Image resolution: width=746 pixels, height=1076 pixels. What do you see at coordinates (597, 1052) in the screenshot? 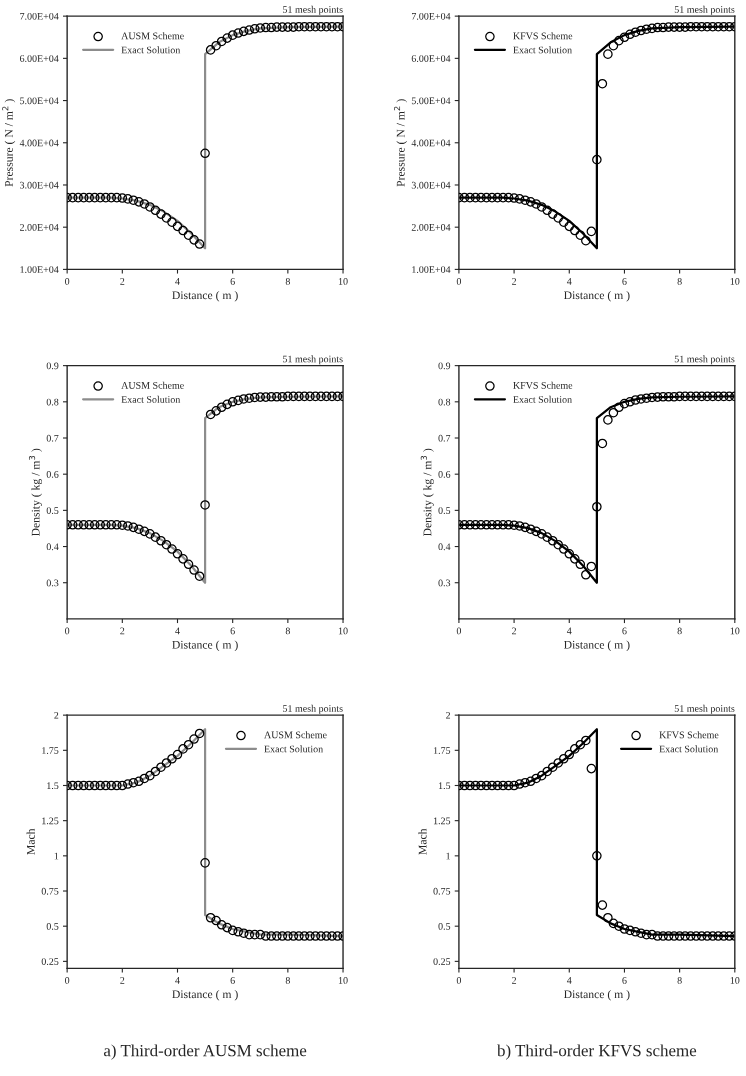
I see `text: b) Third-order KFVS scheme` at bounding box center [597, 1052].